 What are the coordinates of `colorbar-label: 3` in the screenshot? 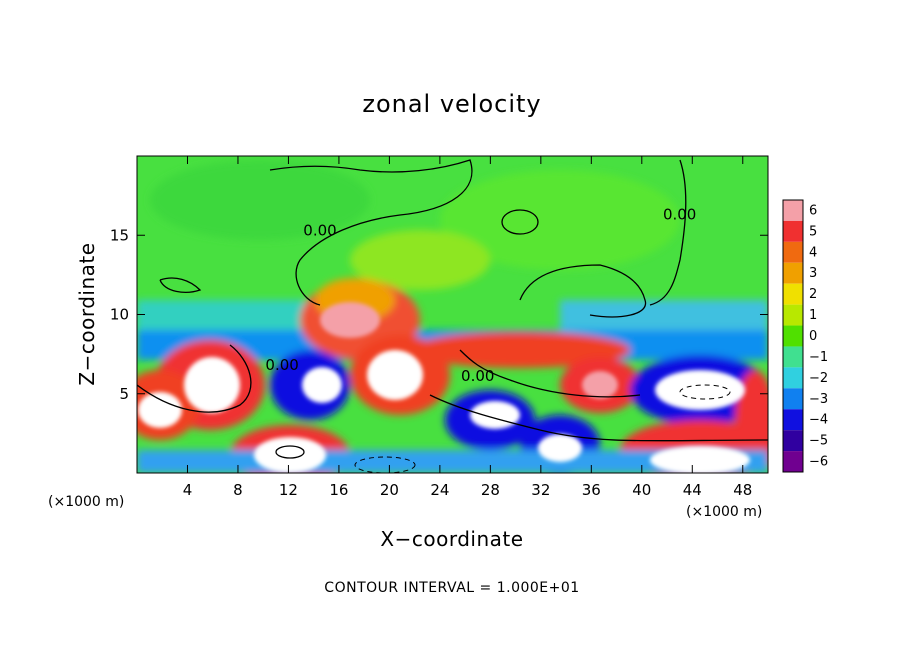 It's located at (813, 273).